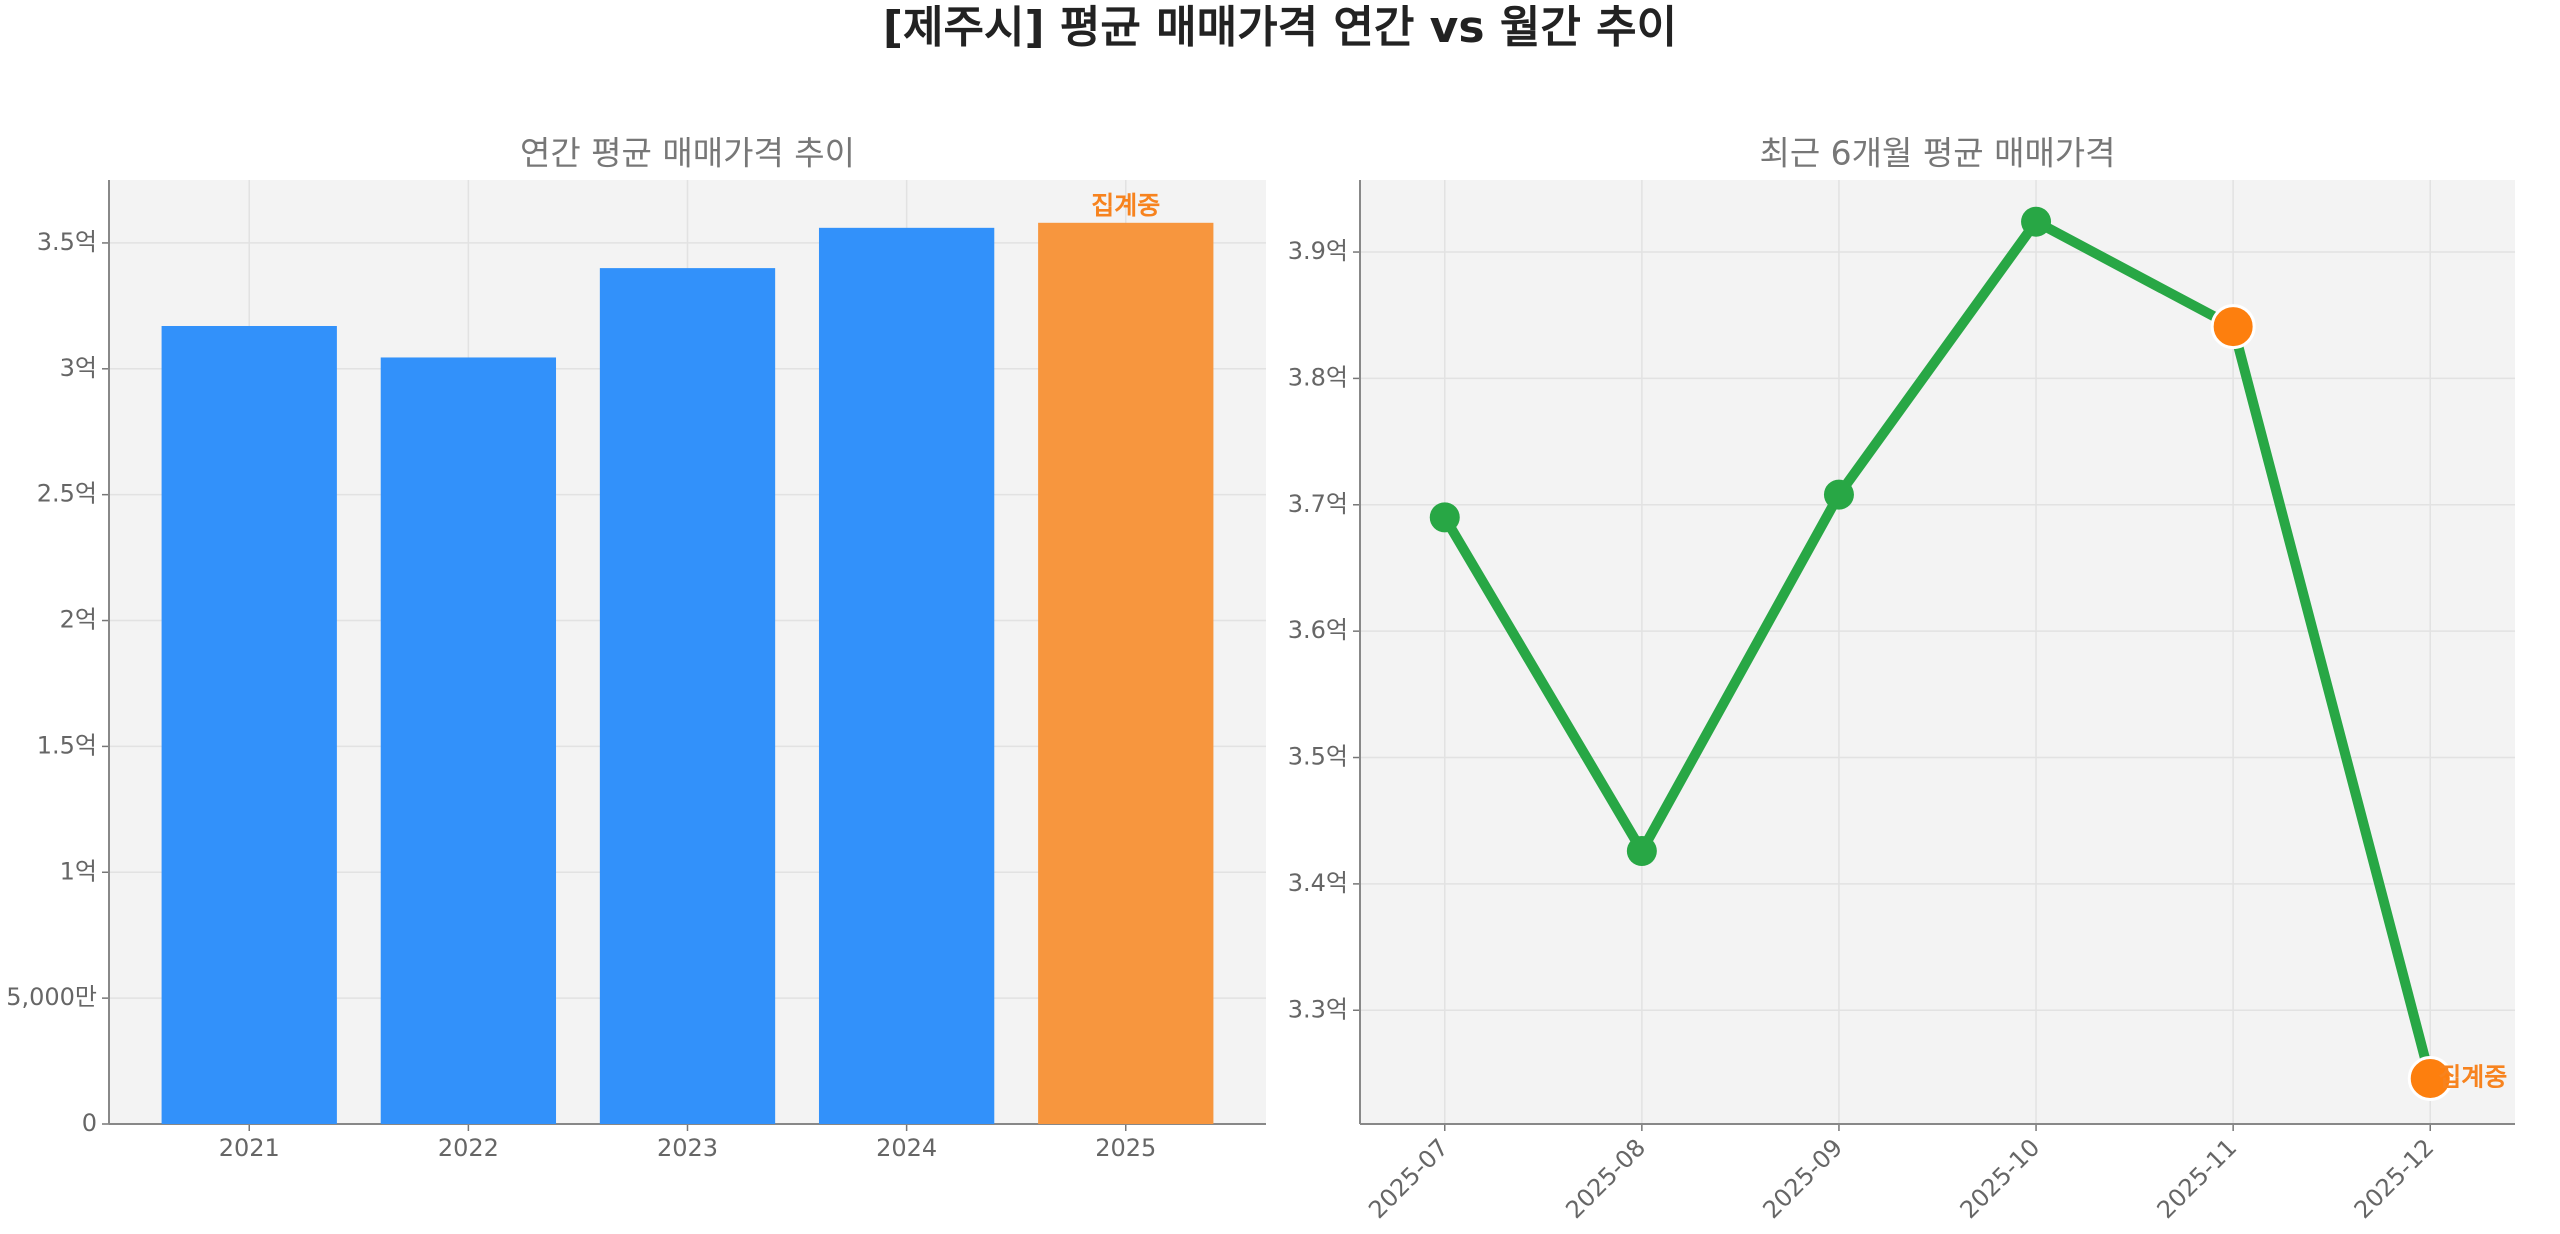  What do you see at coordinates (2394, 1178) in the screenshot?
I see `x-tick-label: 2025-12` at bounding box center [2394, 1178].